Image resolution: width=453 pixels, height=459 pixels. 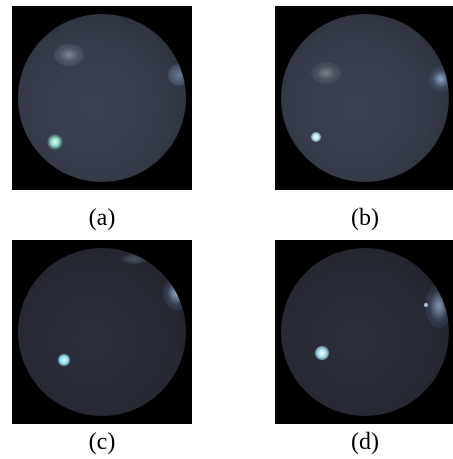 I want to click on fisheye-view-c, so click(x=102, y=332).